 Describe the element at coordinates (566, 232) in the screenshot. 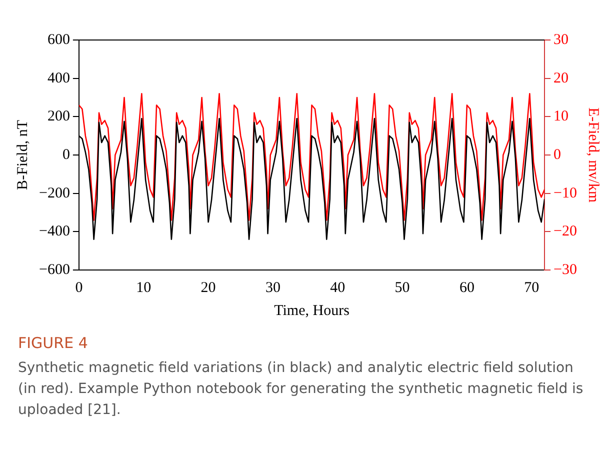

I see `y2-tick-label: −20` at that location.